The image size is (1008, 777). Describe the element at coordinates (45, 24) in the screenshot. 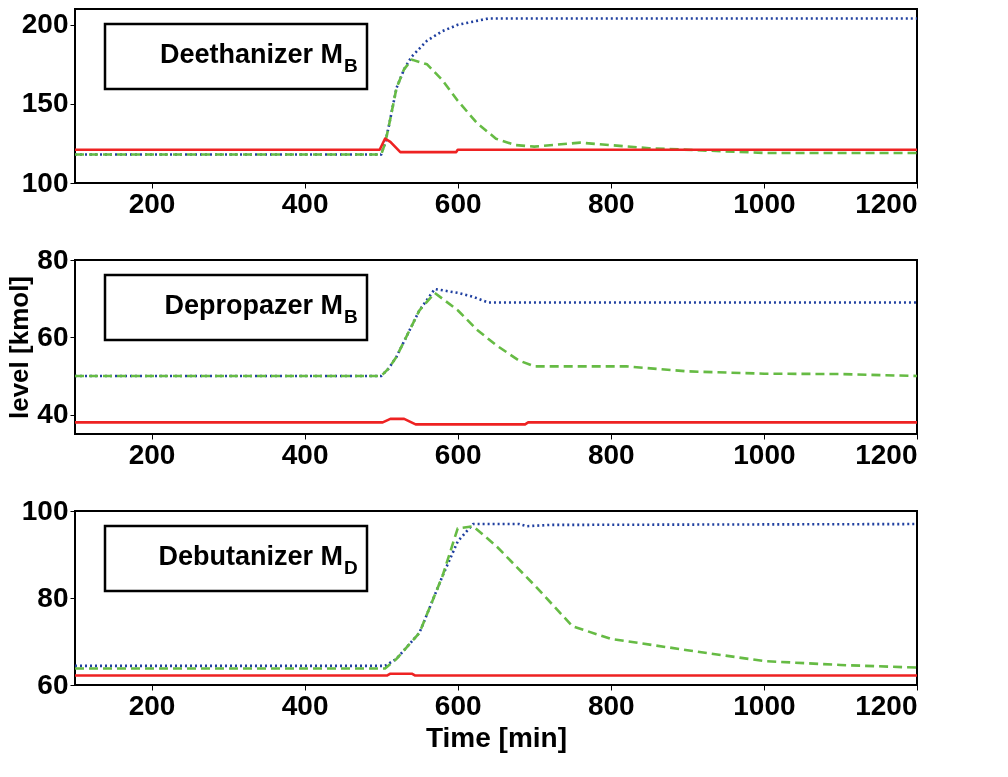

I see `y-tick-label: 200` at that location.